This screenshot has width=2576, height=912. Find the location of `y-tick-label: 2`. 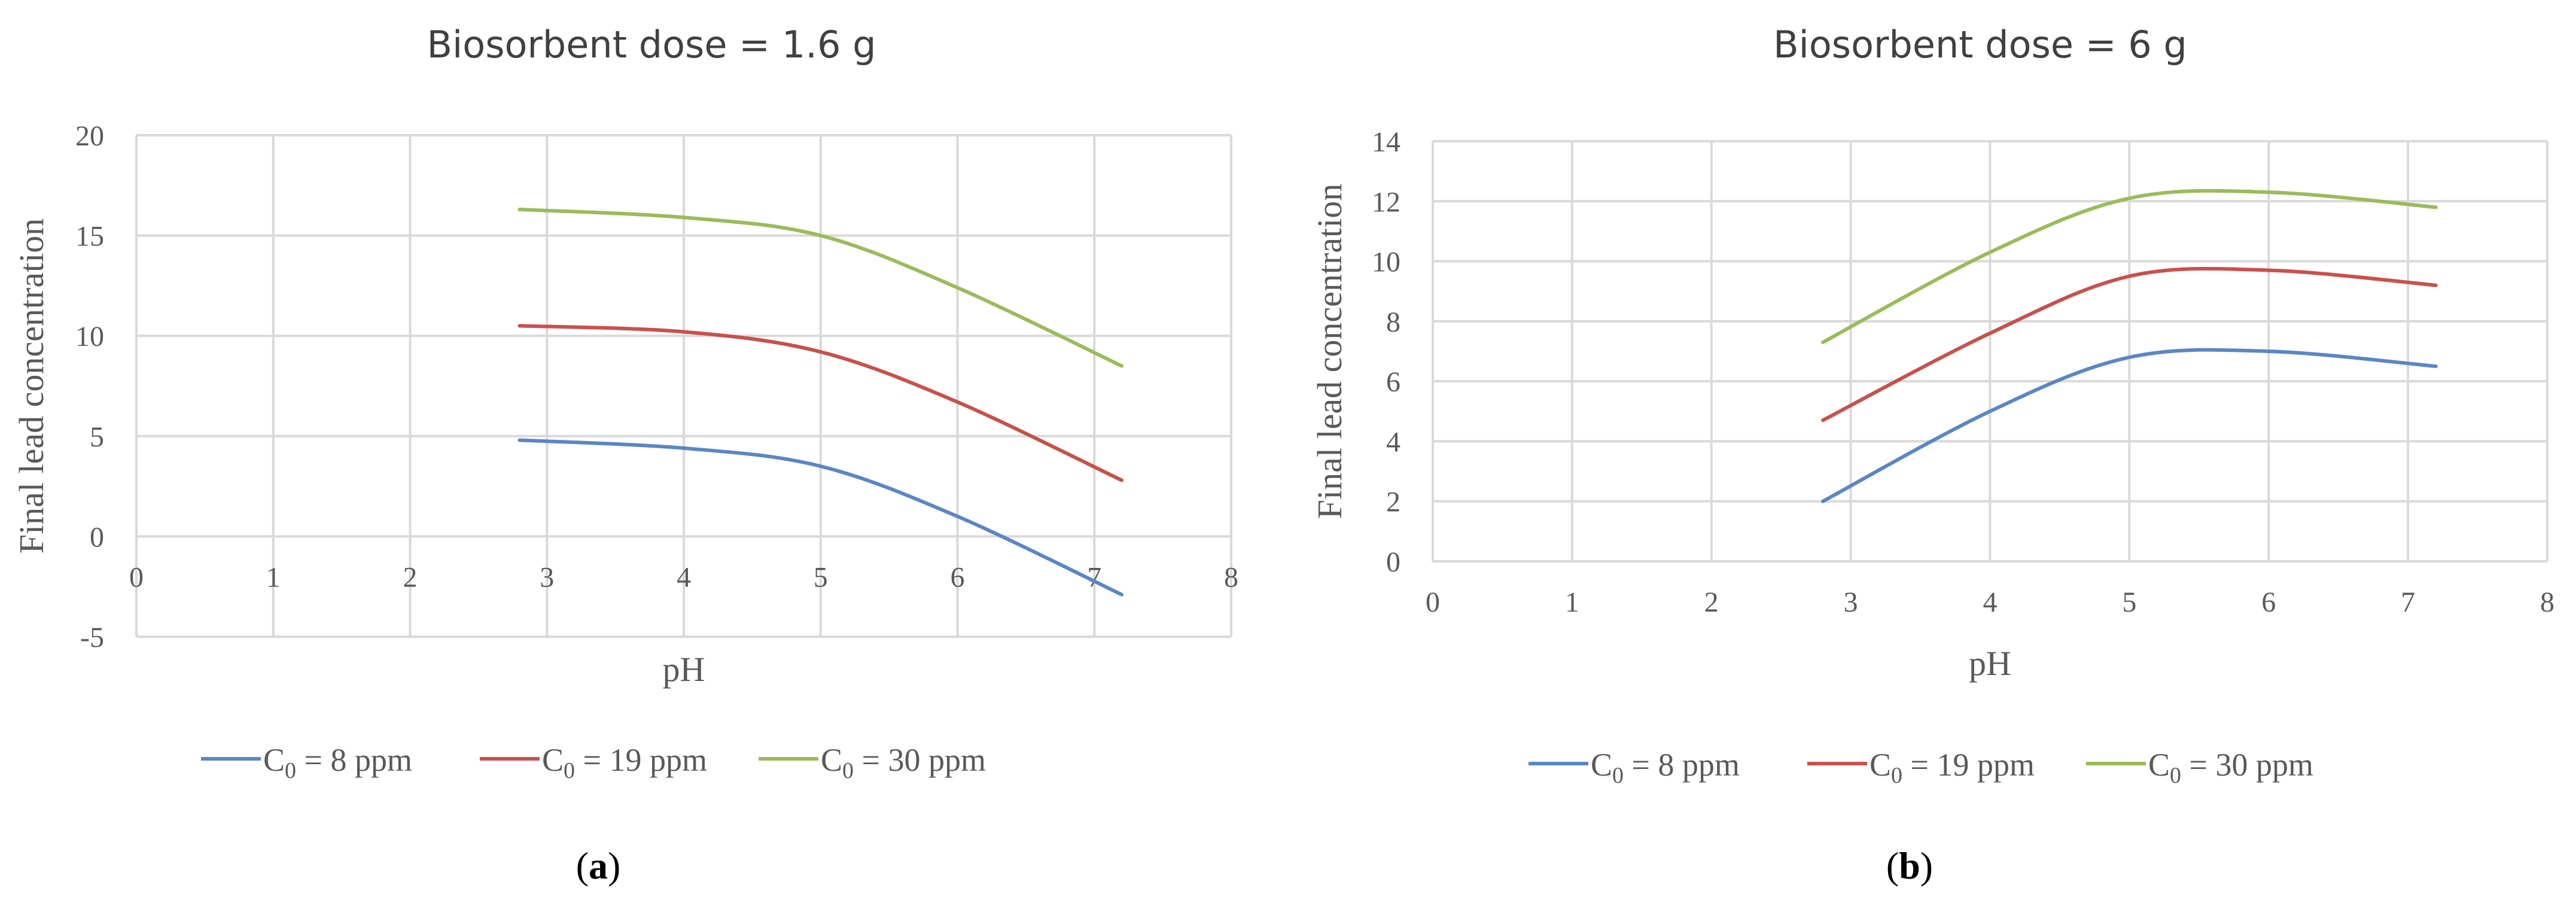

y-tick-label: 2 is located at coordinates (1393, 503).